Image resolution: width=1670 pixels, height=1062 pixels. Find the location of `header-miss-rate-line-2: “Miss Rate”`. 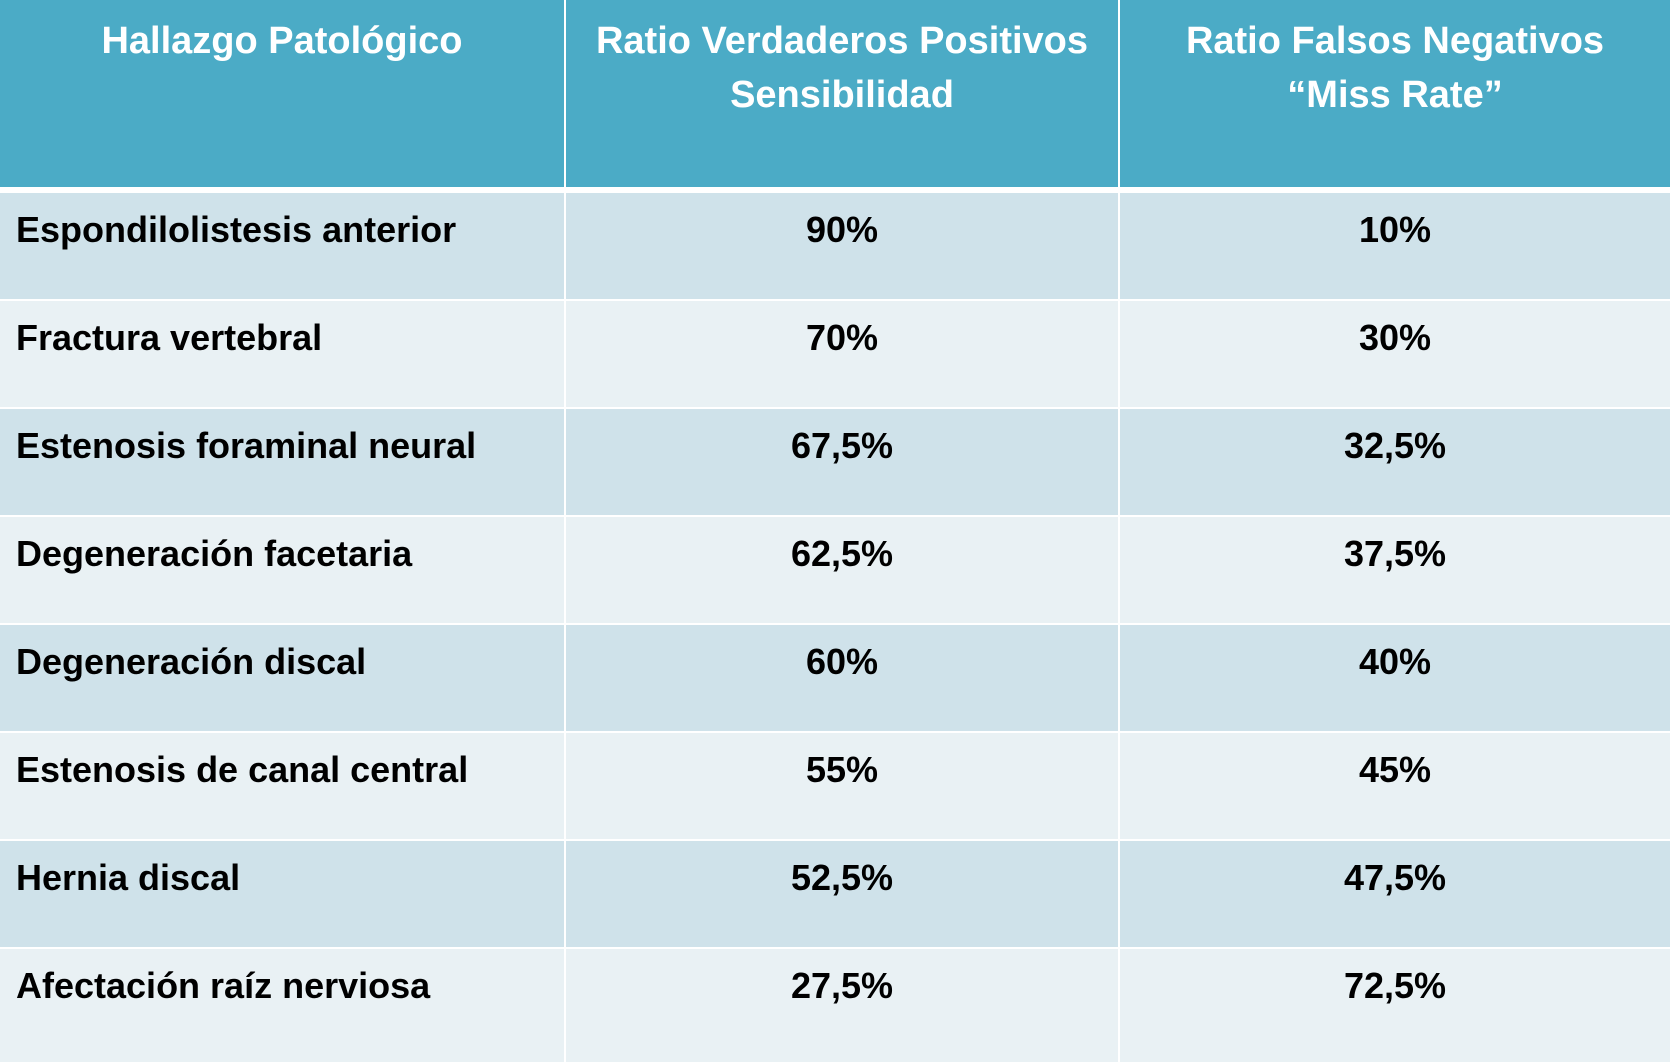

header-miss-rate-line-2: “Miss Rate” is located at coordinates (1395, 95).